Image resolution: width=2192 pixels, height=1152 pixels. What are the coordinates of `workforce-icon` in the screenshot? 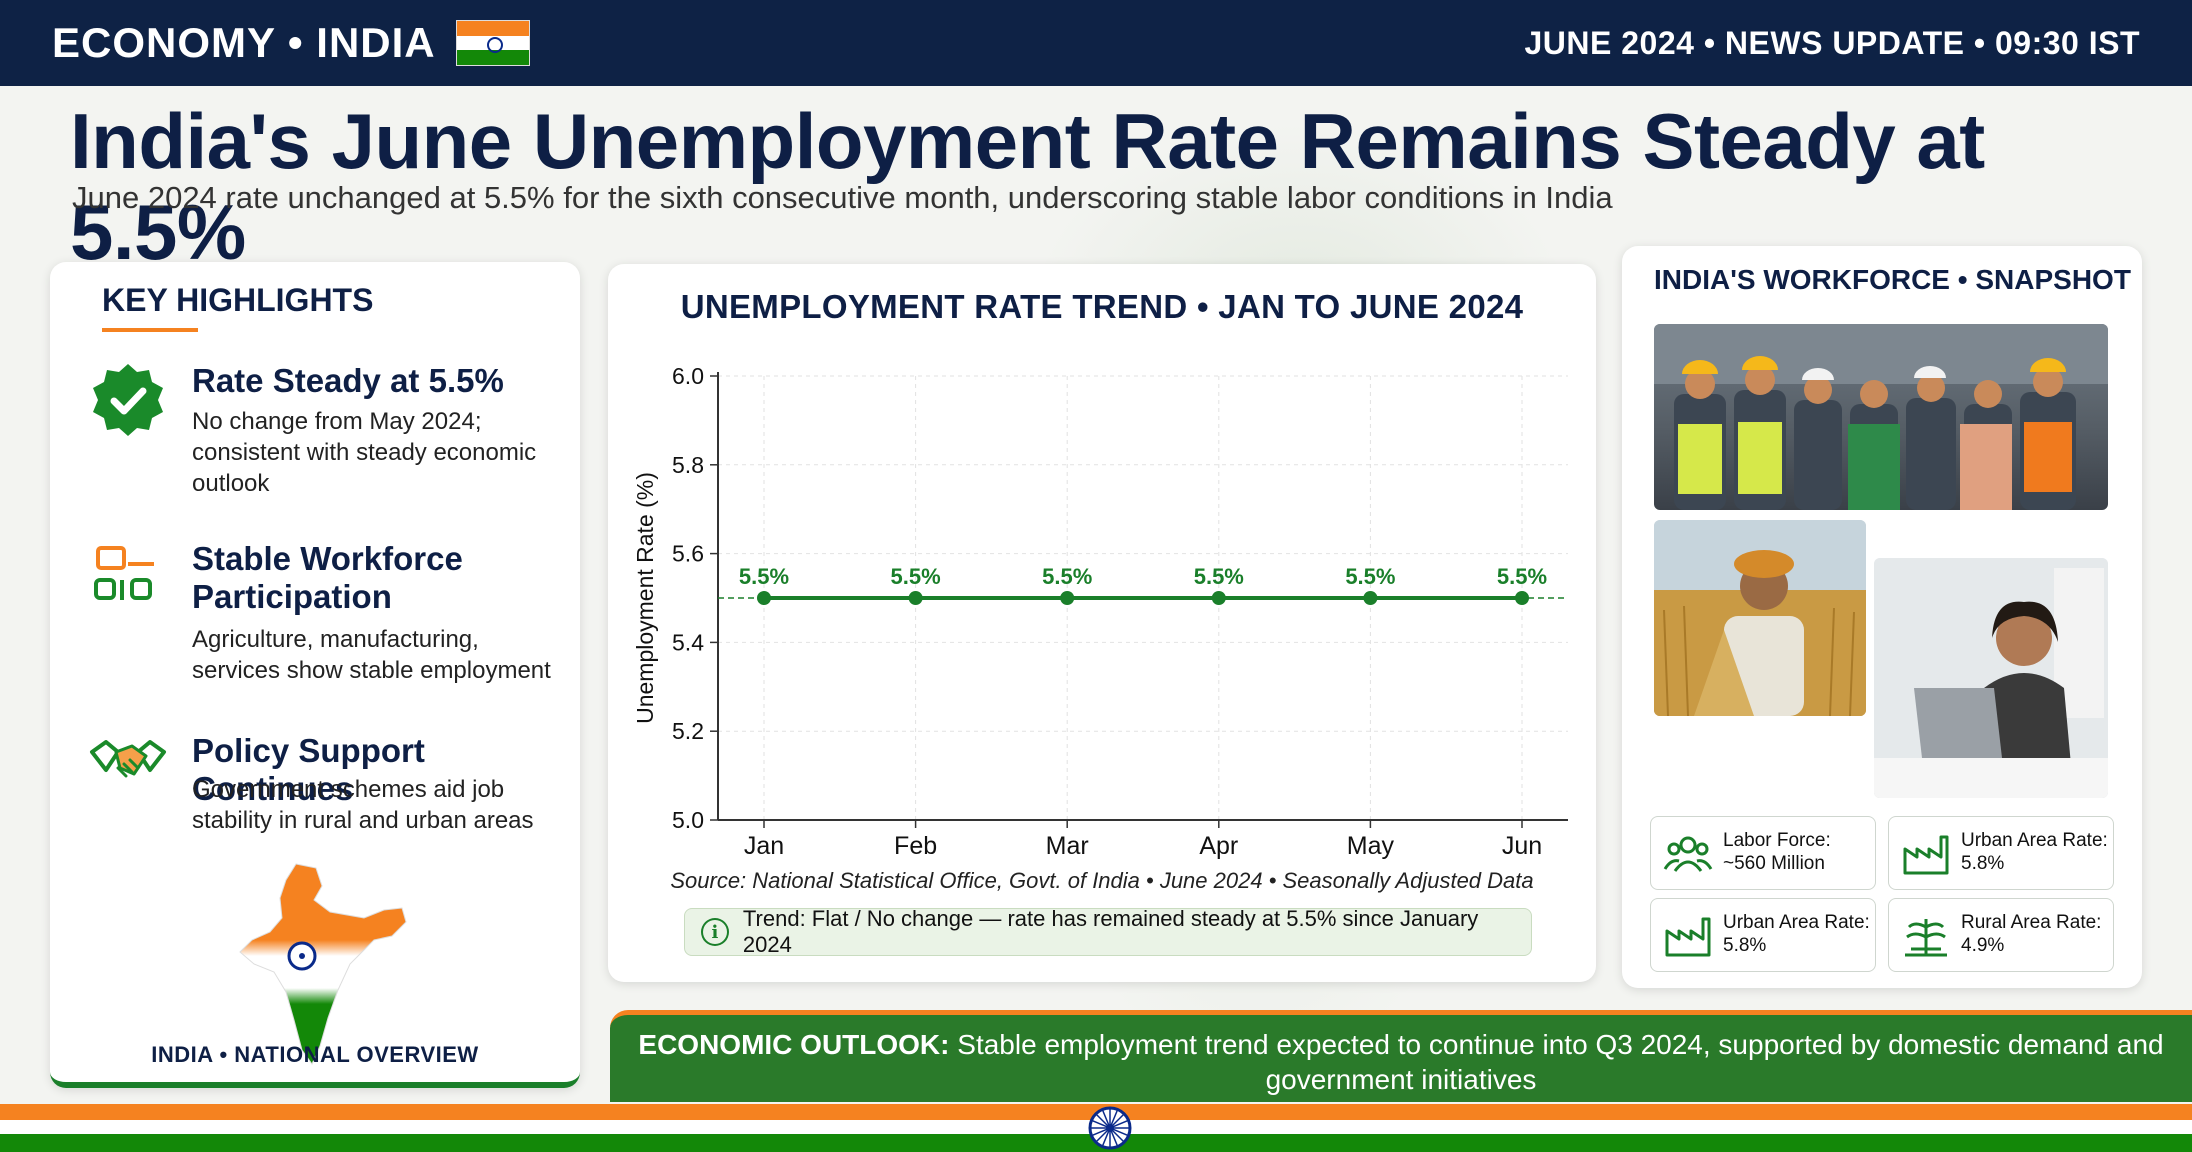 It's located at (124, 573).